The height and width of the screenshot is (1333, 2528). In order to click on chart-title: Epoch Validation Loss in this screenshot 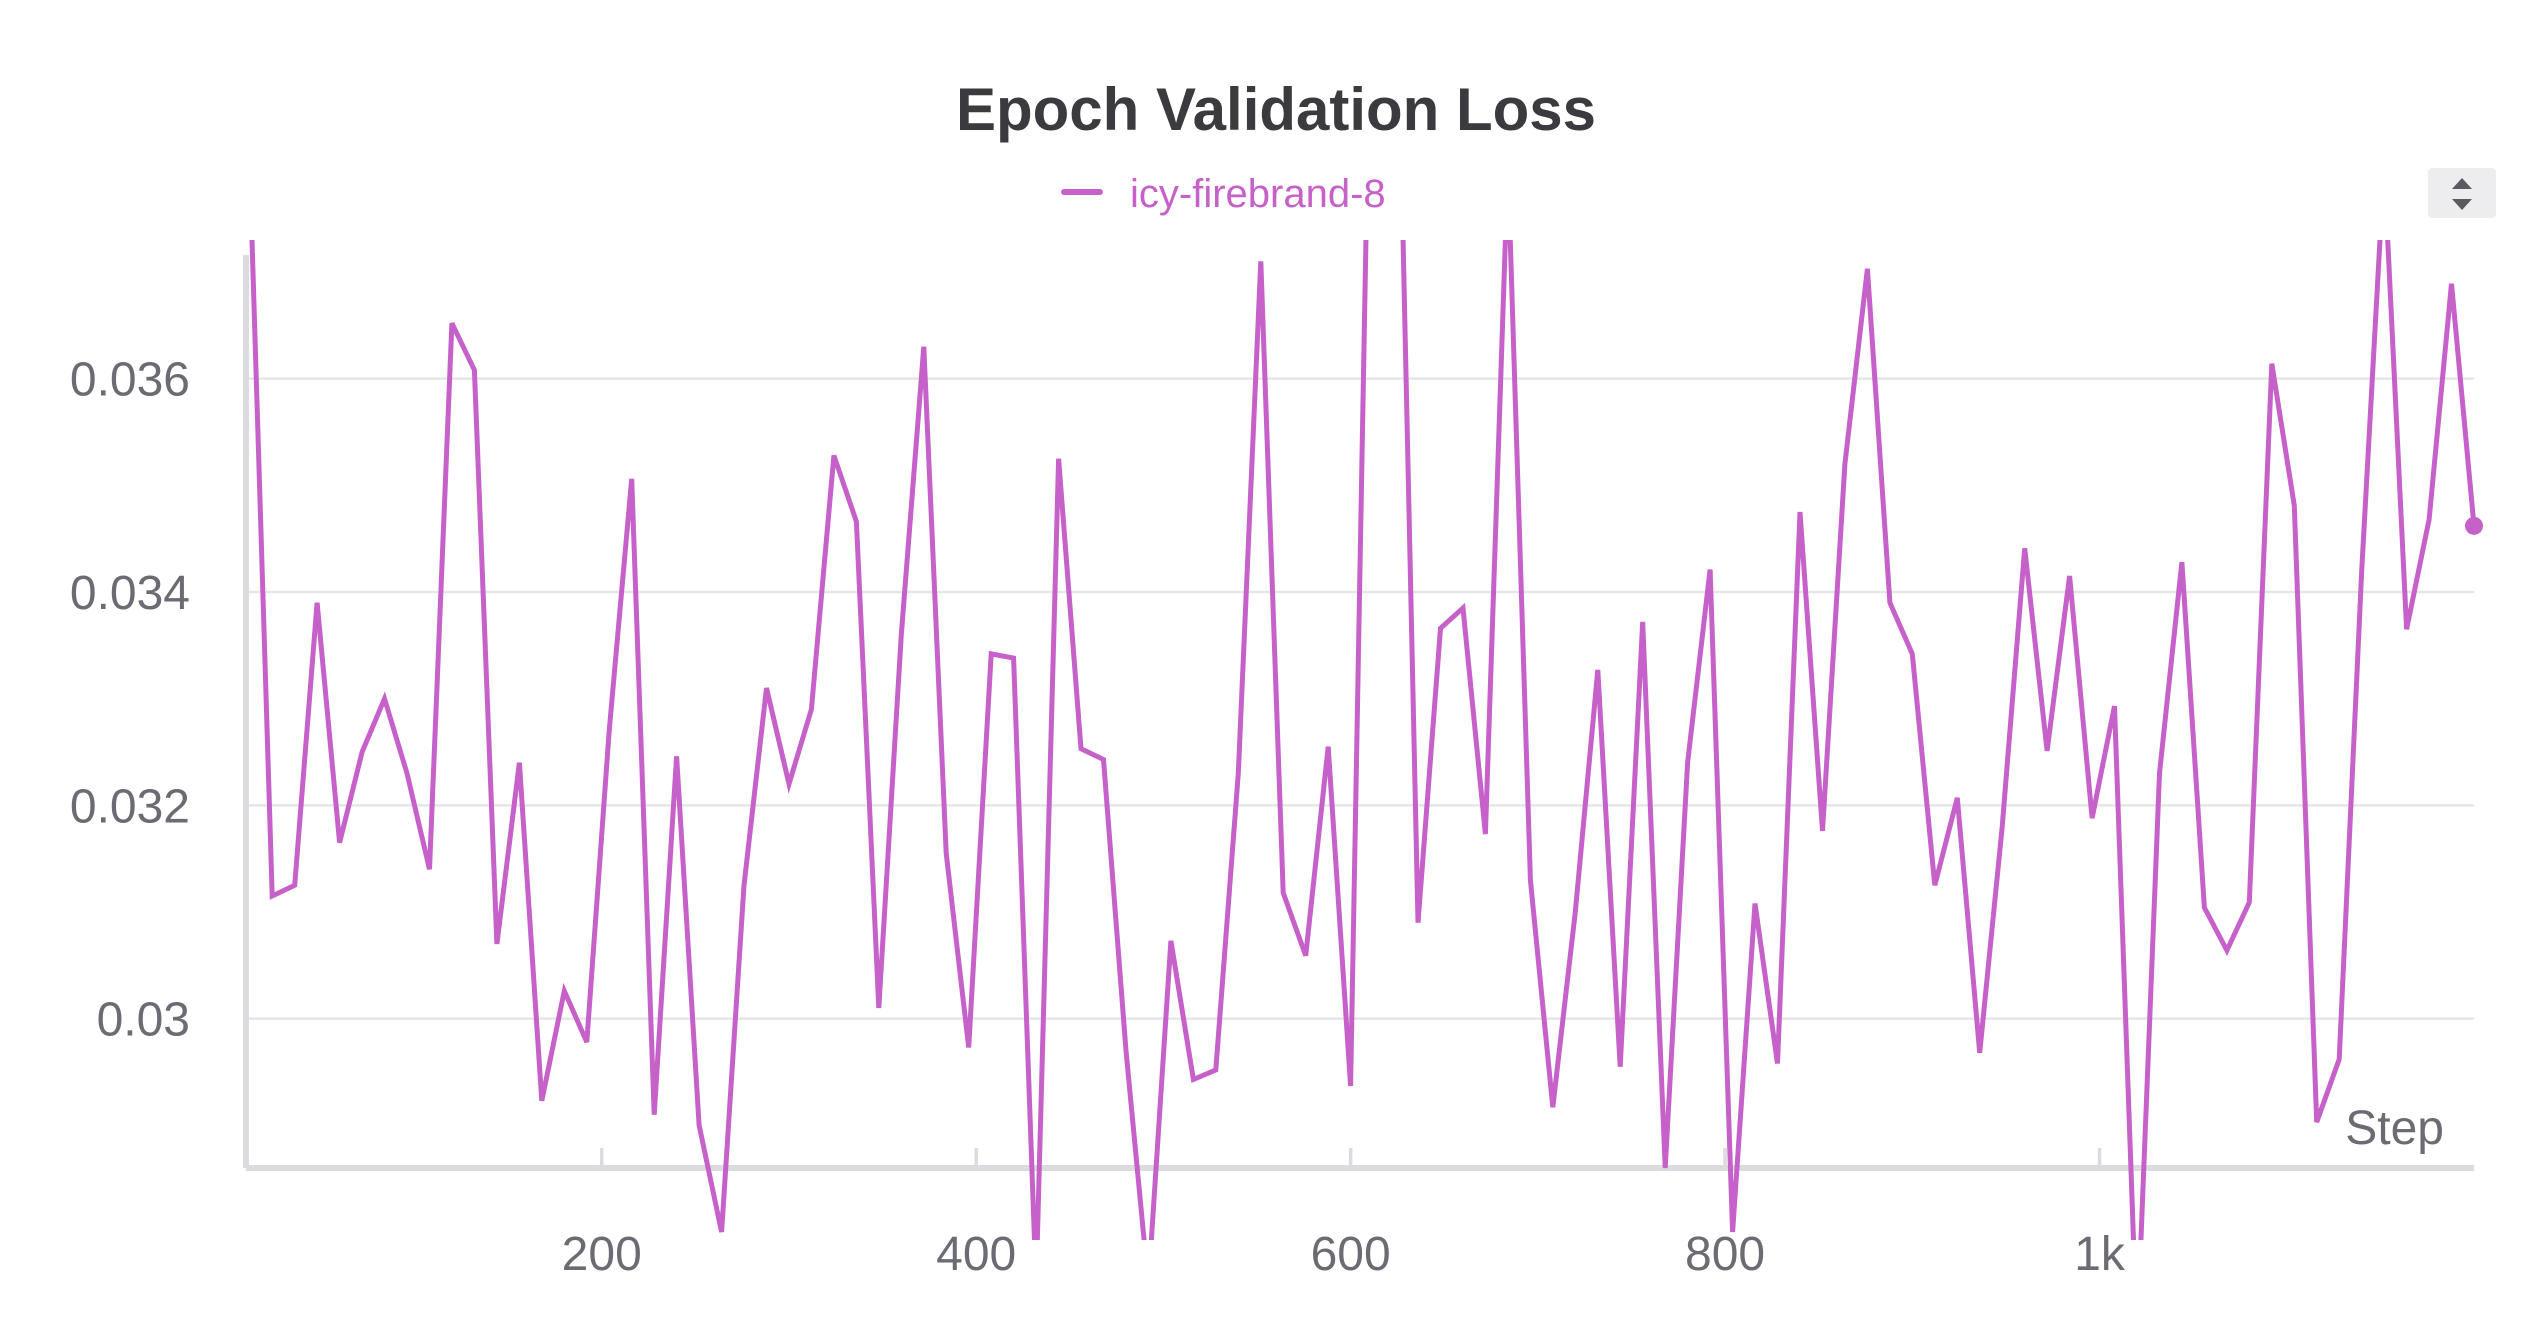, I will do `click(1276, 109)`.